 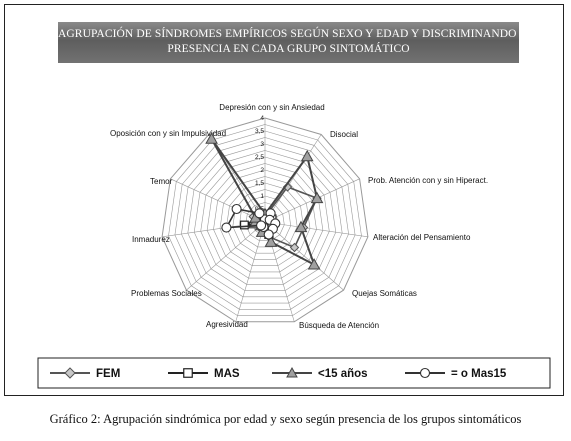 What do you see at coordinates (259, 183) in the screenshot?
I see `tick-label: 1,5` at bounding box center [259, 183].